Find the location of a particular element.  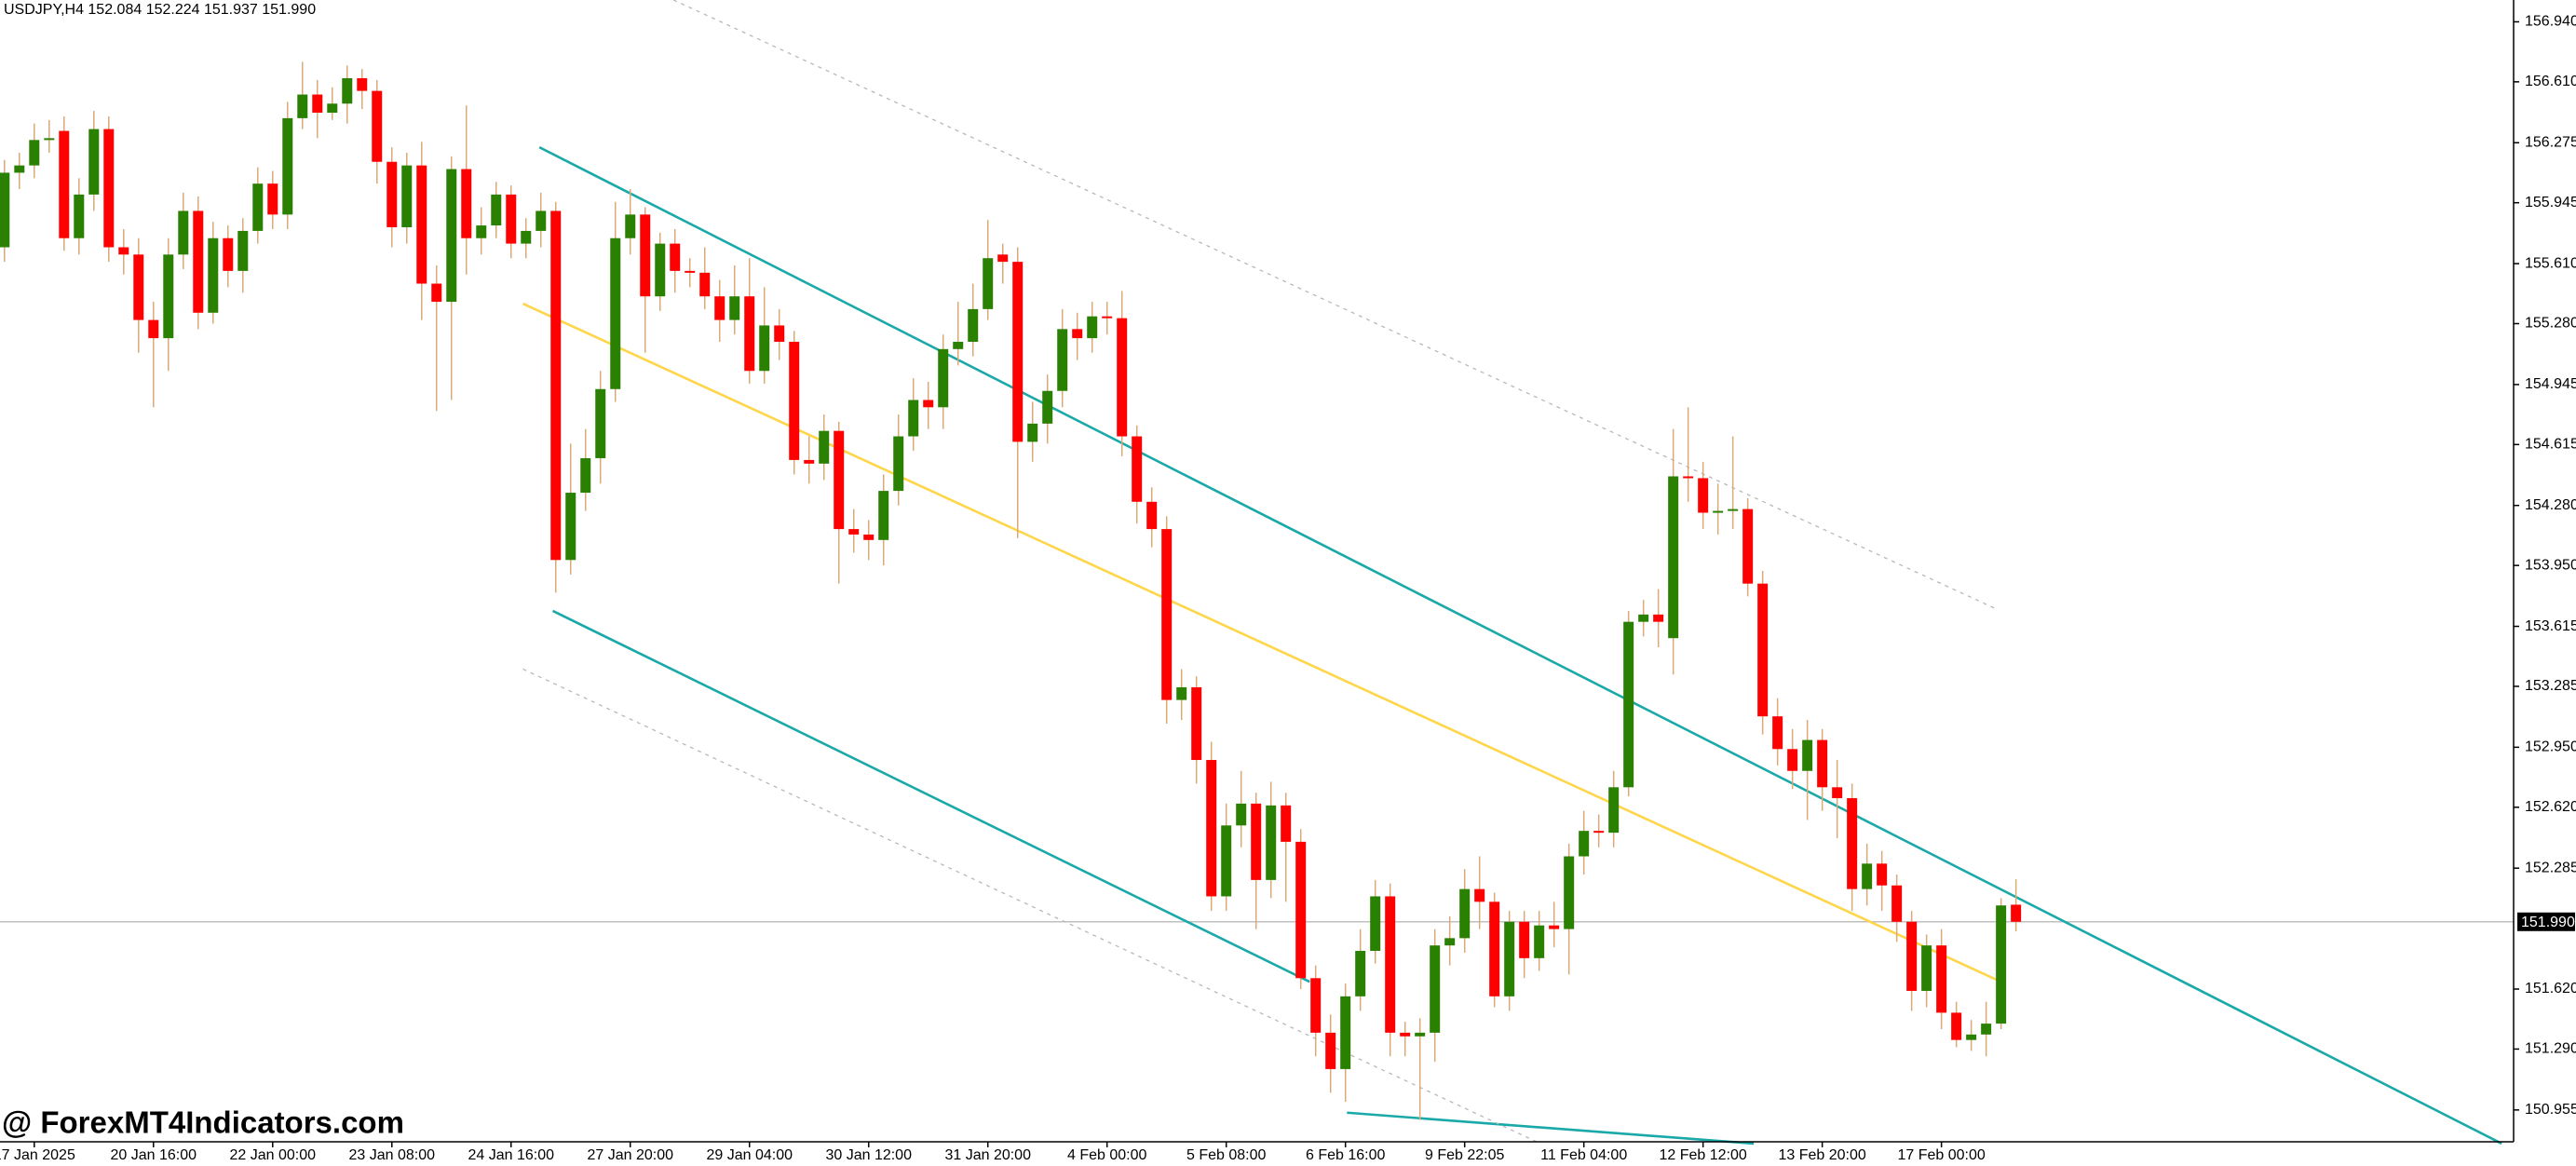

channel-line is located at coordinates (930, 796).